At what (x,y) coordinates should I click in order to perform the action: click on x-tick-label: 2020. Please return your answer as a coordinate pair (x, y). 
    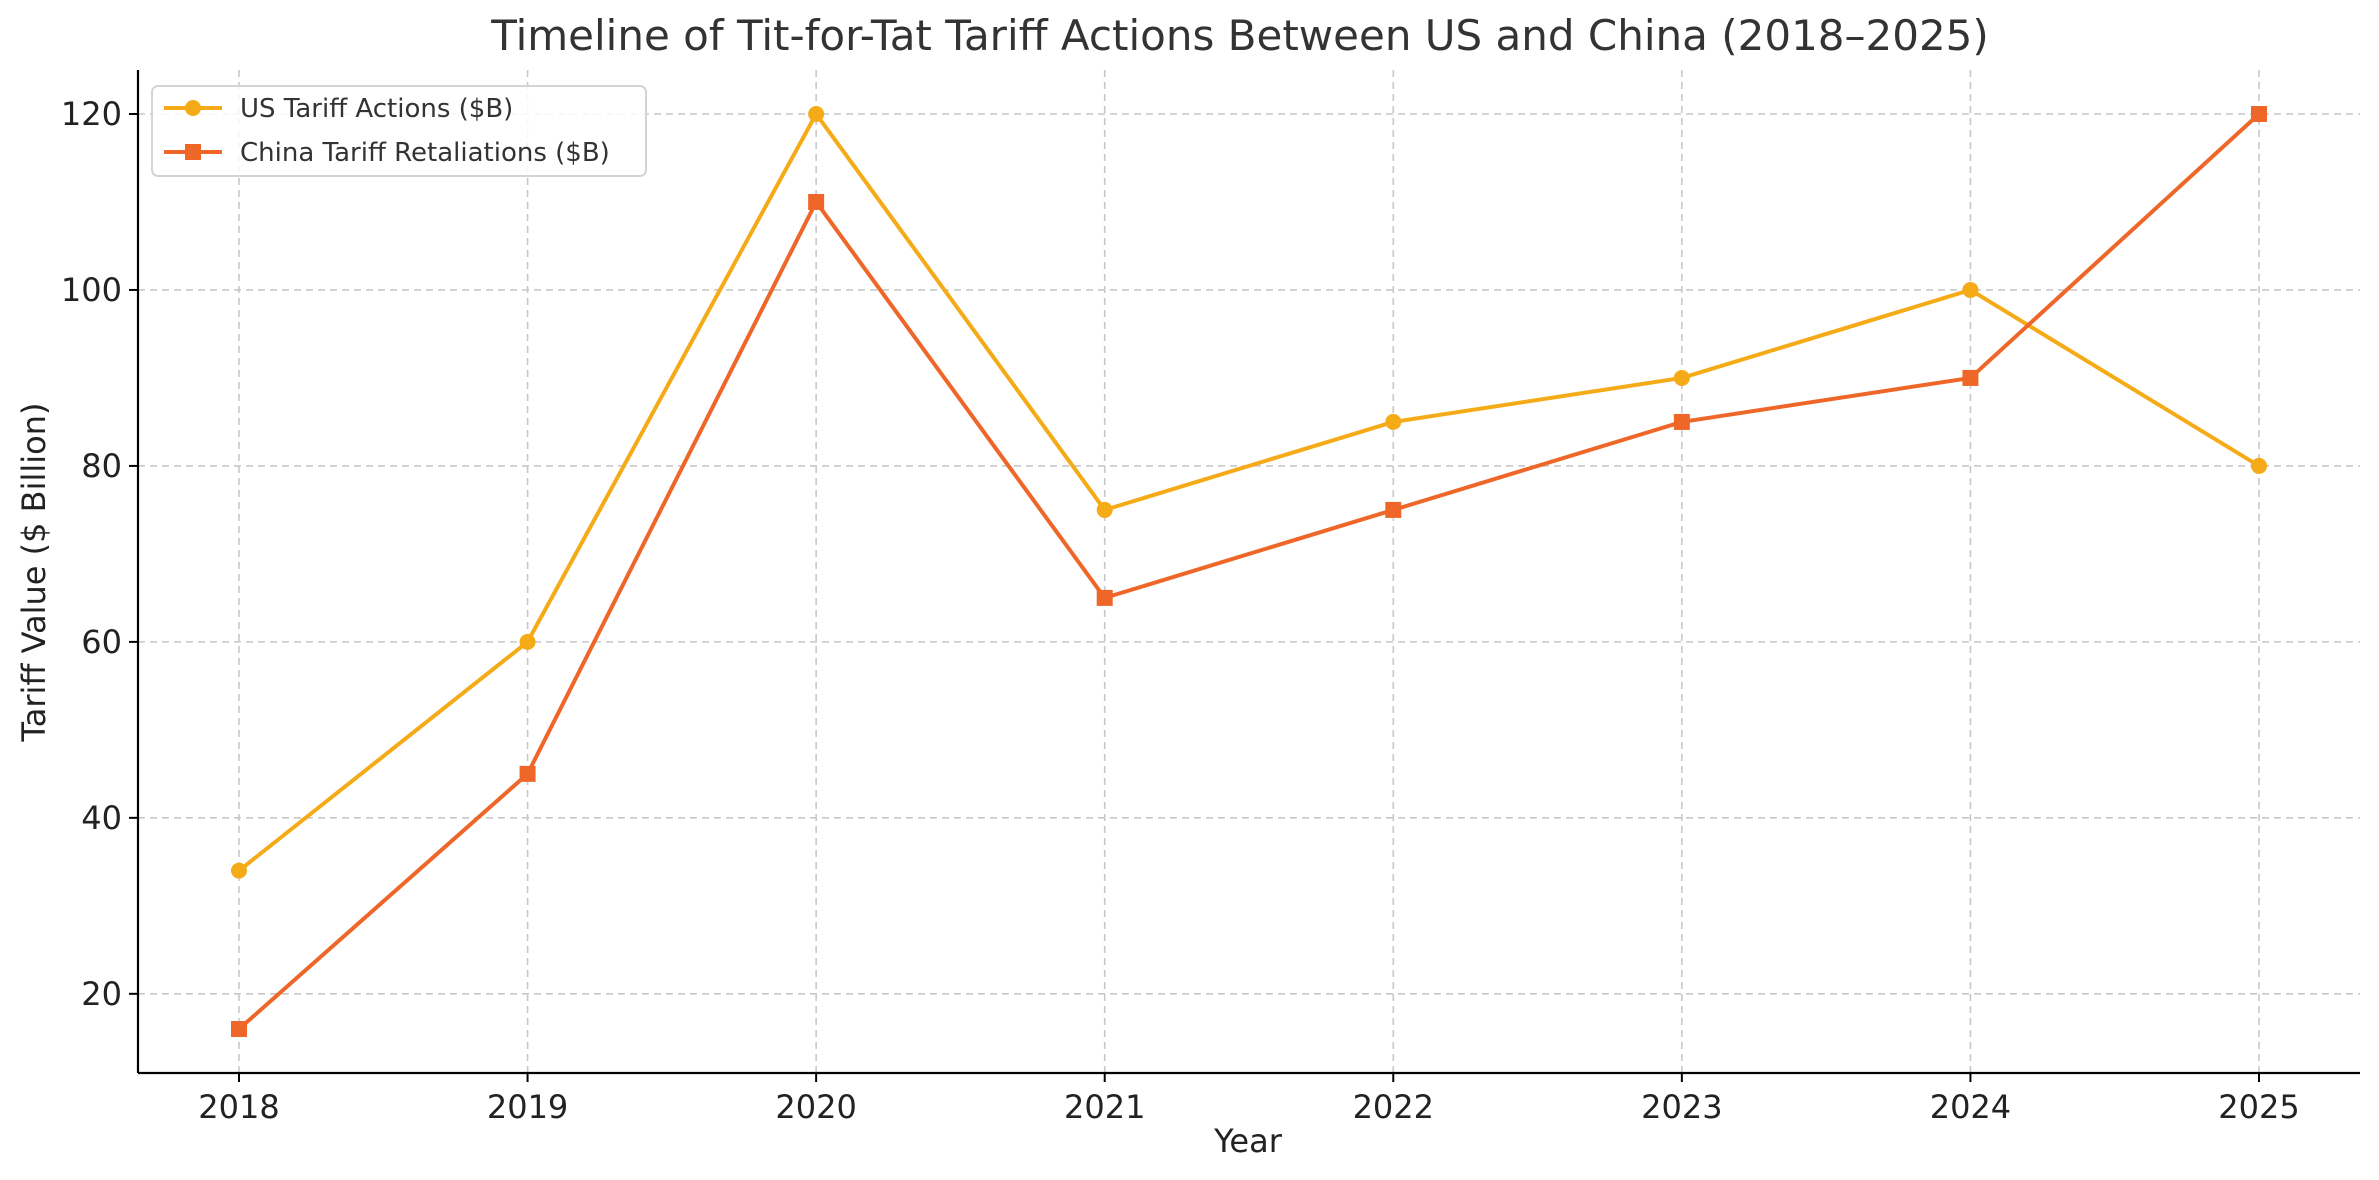
    Looking at the image, I should click on (815, 1107).